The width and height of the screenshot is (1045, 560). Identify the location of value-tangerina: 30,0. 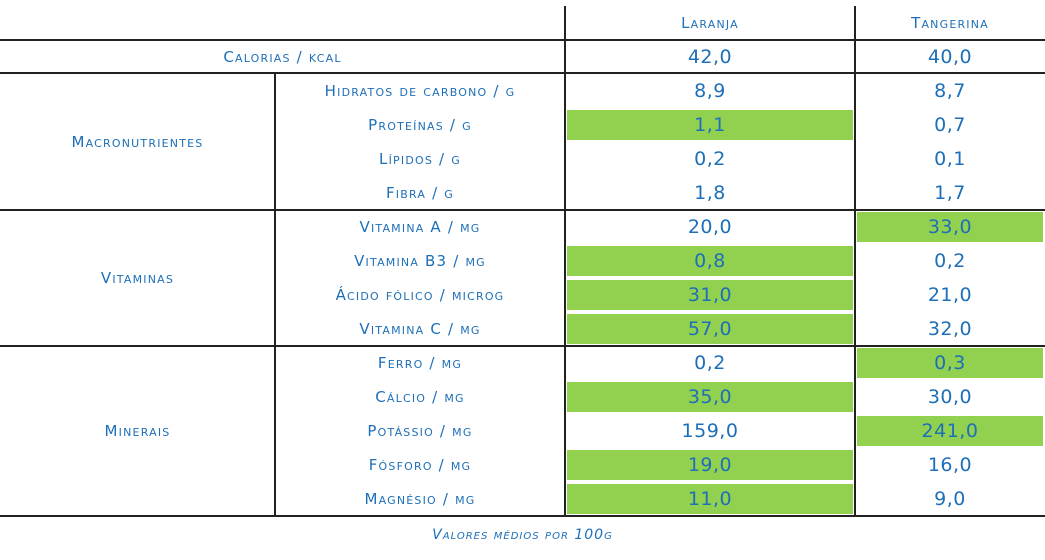
(950, 397).